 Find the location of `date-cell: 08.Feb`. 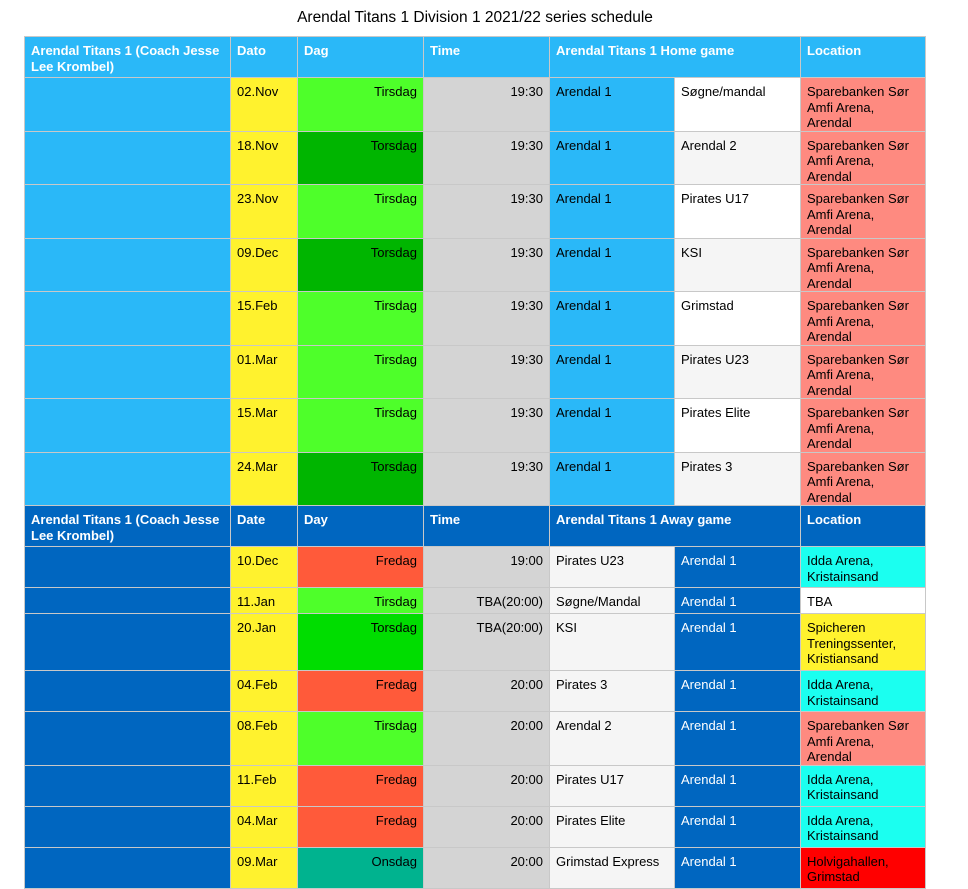

date-cell: 08.Feb is located at coordinates (264, 738).